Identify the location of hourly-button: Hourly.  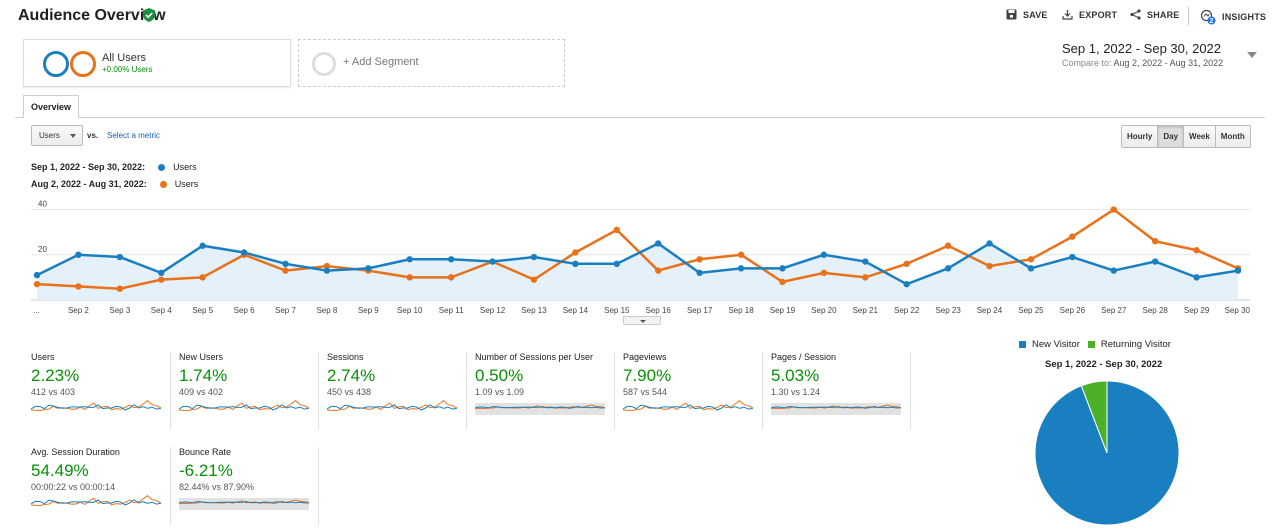
(1140, 136).